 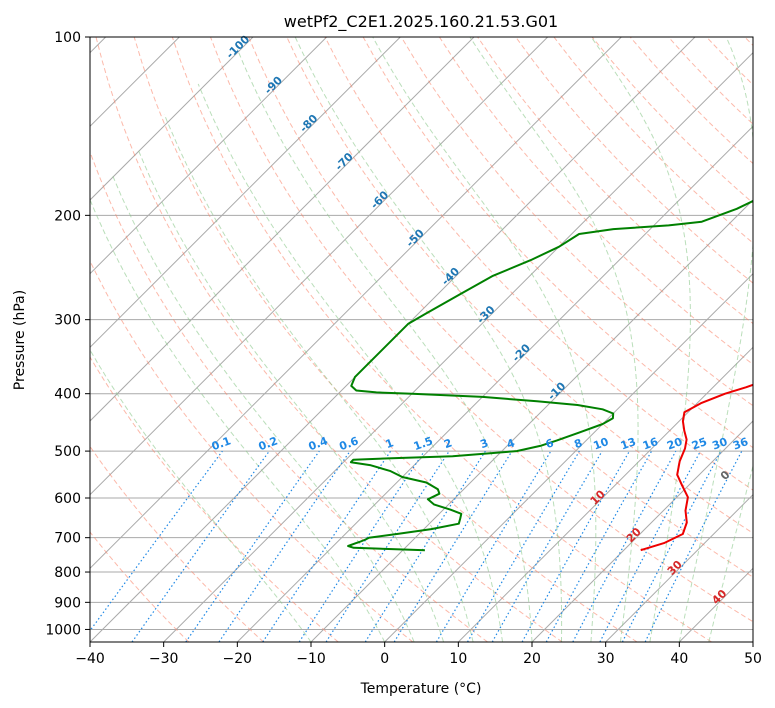 I want to click on x-tick-label: −20, so click(x=238, y=659).